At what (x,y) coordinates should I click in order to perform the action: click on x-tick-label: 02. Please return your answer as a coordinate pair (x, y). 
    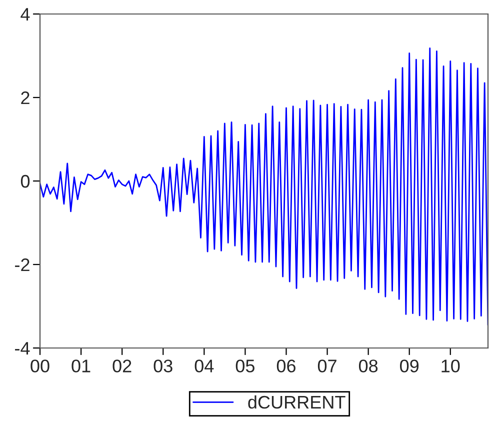
    Looking at the image, I should click on (122, 366).